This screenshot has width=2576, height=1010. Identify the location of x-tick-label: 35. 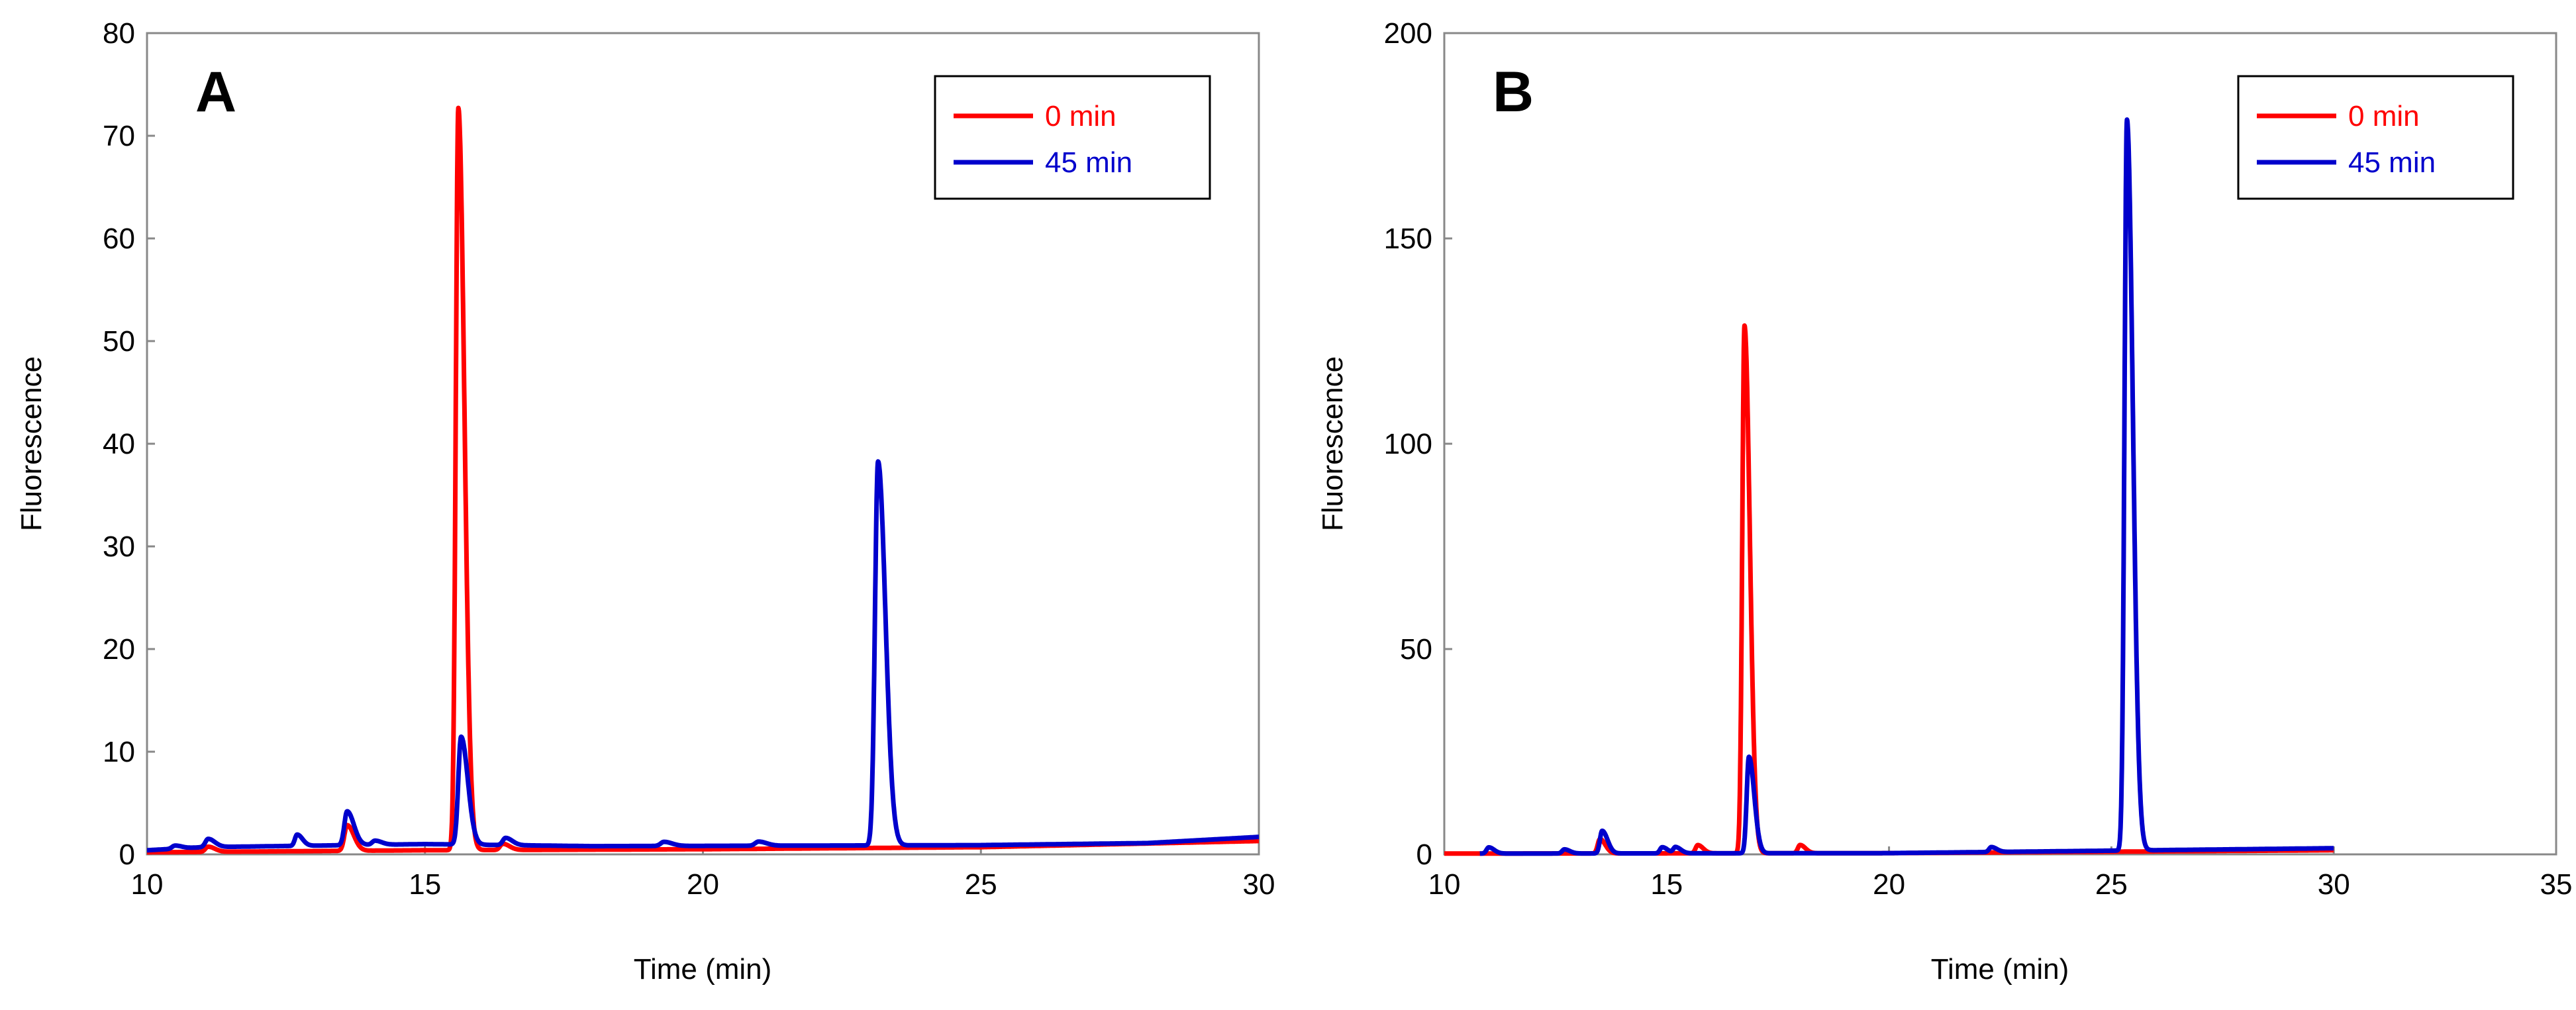
(2556, 884).